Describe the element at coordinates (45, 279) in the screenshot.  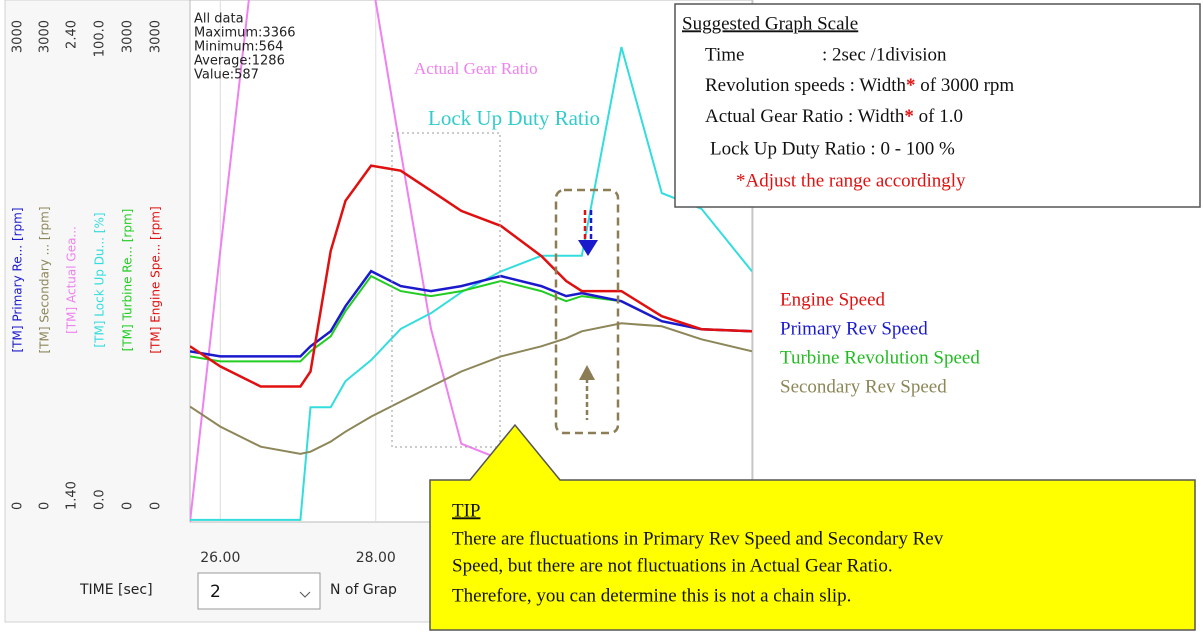
I see `axis-label: [TM] Secondary ... [rpm]` at that location.